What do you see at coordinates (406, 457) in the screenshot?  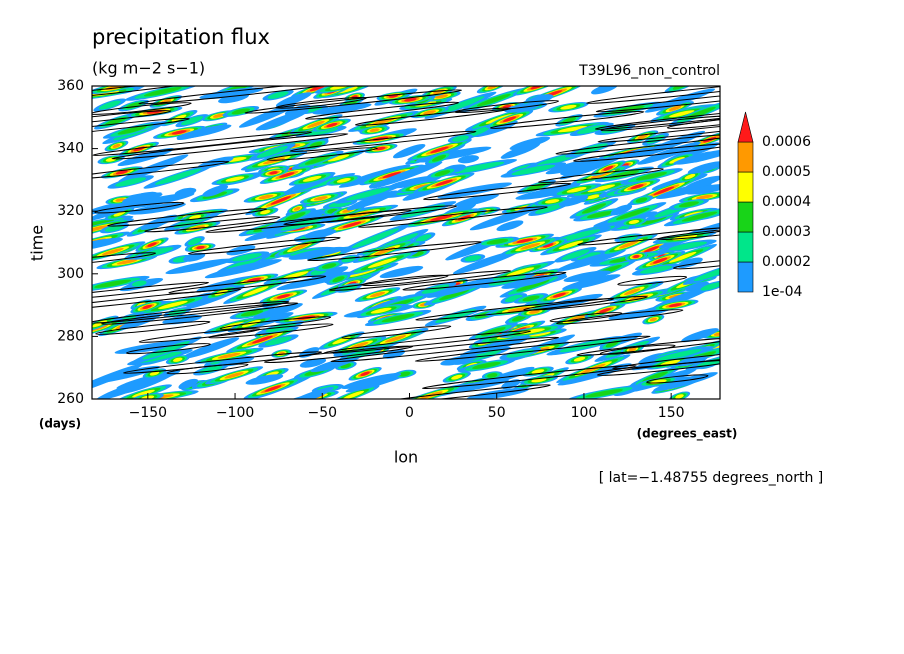 I see `x-axis-label: lon` at bounding box center [406, 457].